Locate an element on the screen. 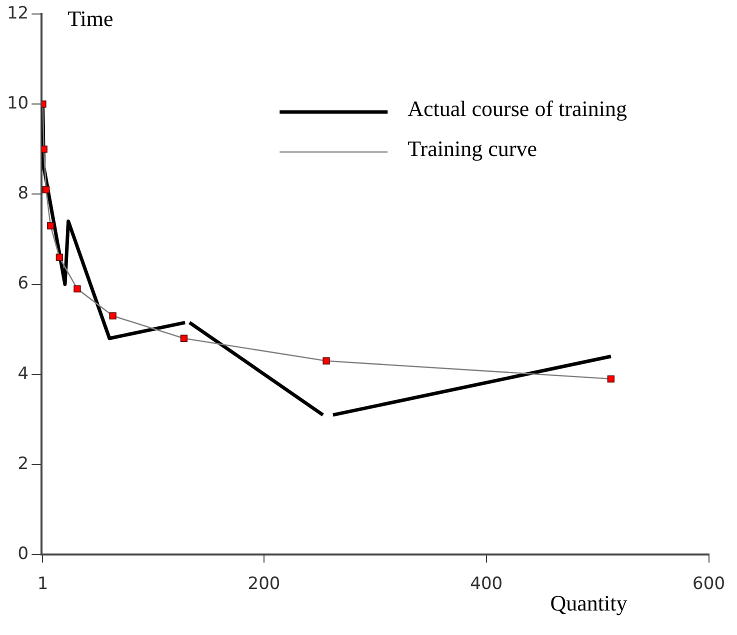  y-tick-label: 0 is located at coordinates (23, 554).